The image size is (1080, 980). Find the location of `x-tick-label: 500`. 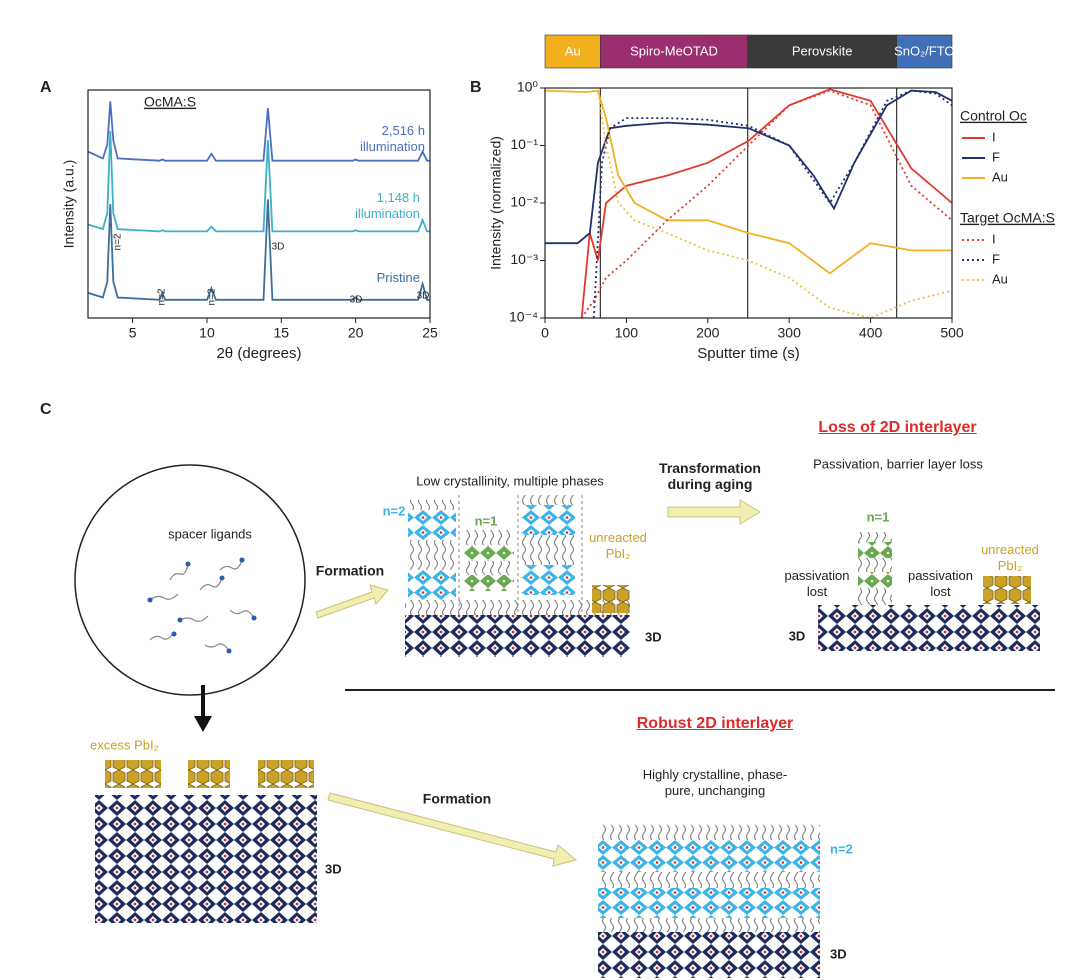

x-tick-label: 500 is located at coordinates (952, 333).